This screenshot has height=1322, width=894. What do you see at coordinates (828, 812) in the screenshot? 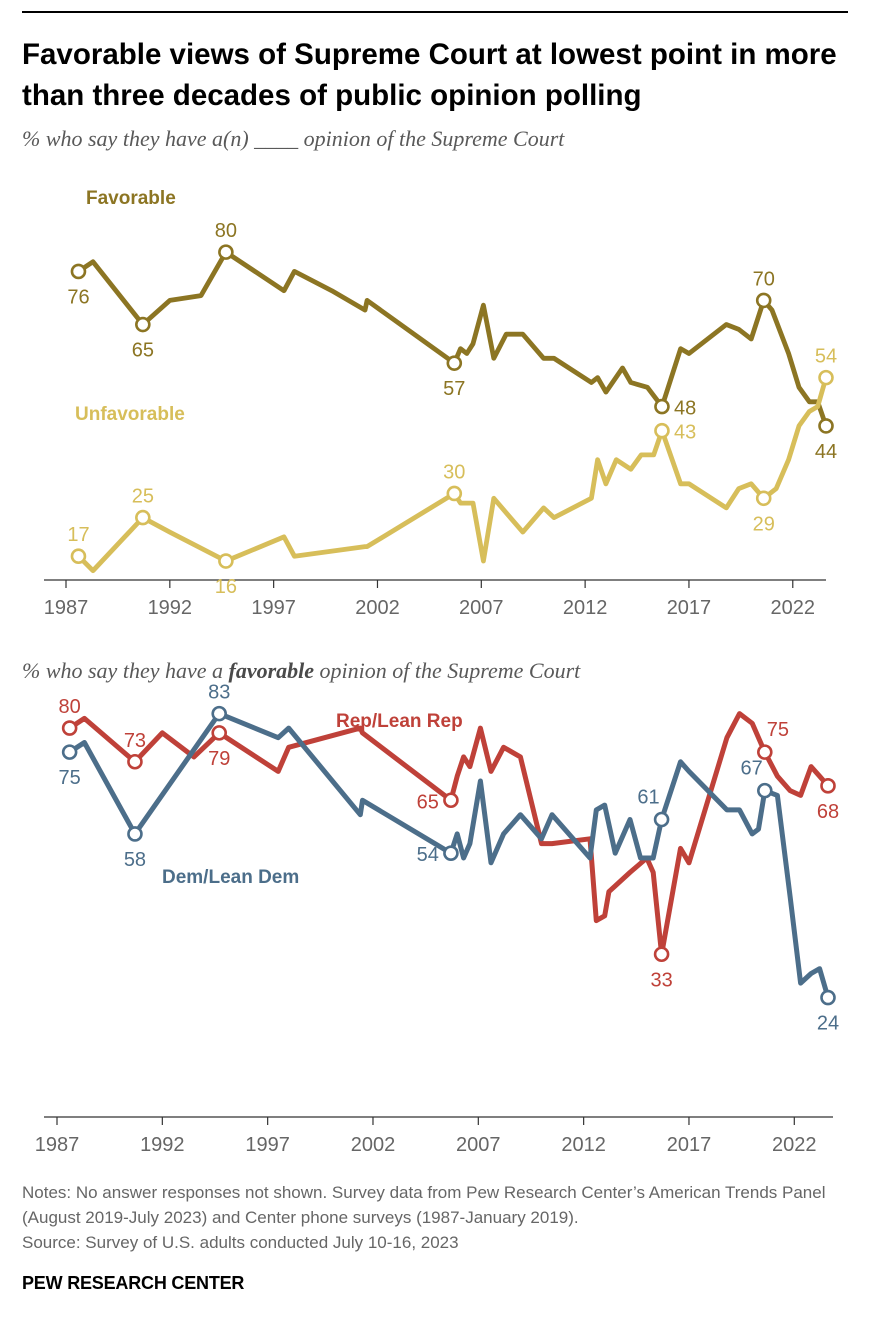
I see `data-label-rep-lean-rep-68: 68` at bounding box center [828, 812].